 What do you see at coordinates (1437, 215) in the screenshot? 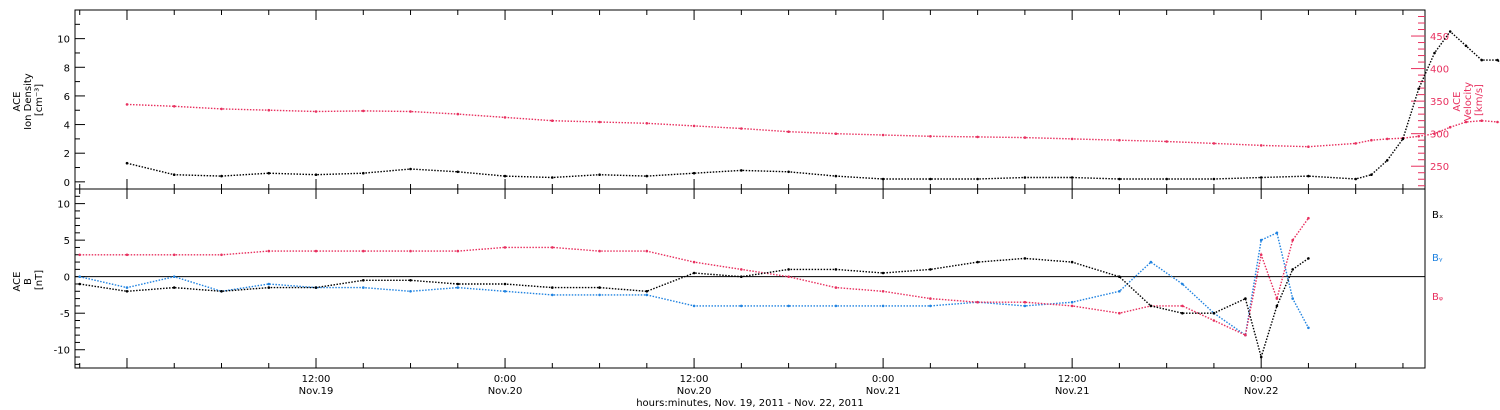
I see `legend-entry-0: Bₓ` at bounding box center [1437, 215].